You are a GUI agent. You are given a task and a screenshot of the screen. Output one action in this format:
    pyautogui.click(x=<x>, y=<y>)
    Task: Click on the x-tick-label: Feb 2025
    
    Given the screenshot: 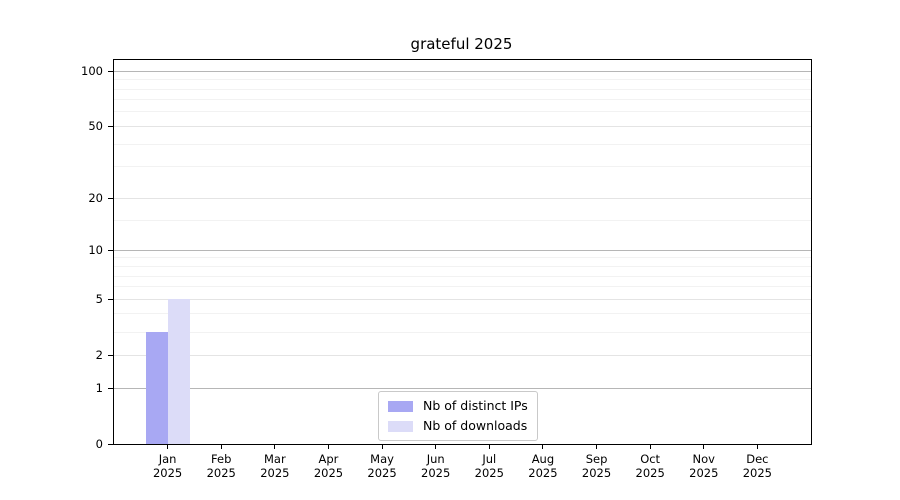 What is the action you would take?
    pyautogui.click(x=221, y=466)
    